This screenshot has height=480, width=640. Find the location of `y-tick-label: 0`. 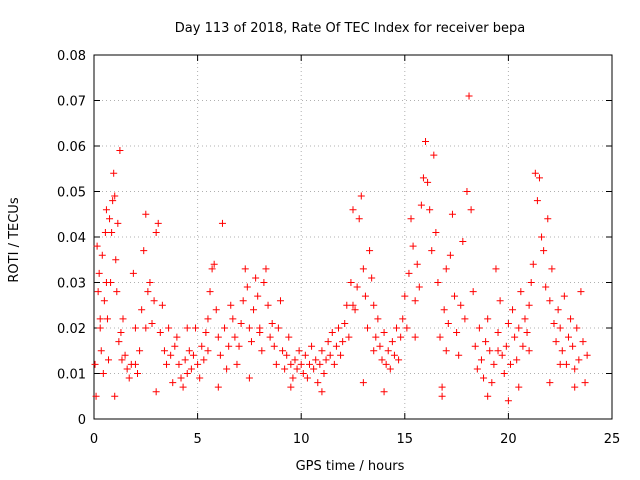

y-tick-label: 0 is located at coordinates (82, 420).